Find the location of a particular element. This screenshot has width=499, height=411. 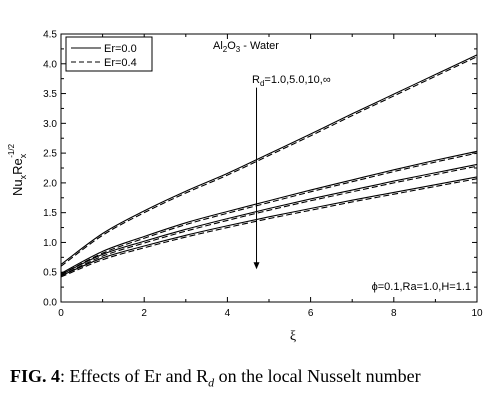

legend-box is located at coordinates (109, 54).